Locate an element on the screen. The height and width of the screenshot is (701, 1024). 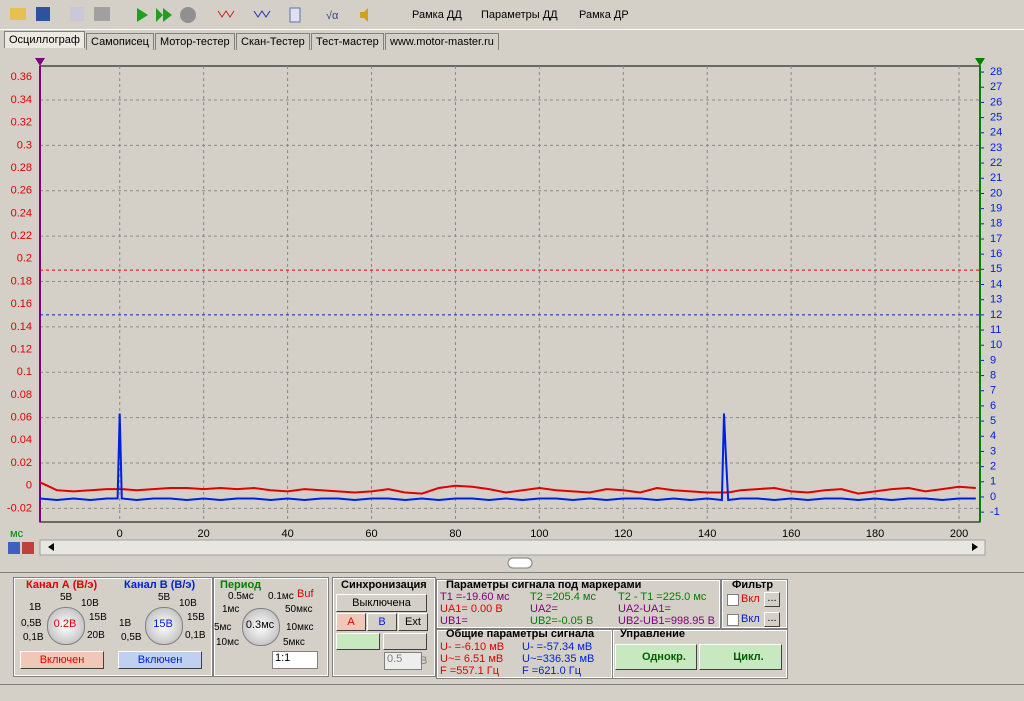
scale-label: 5В is located at coordinates (66, 597).